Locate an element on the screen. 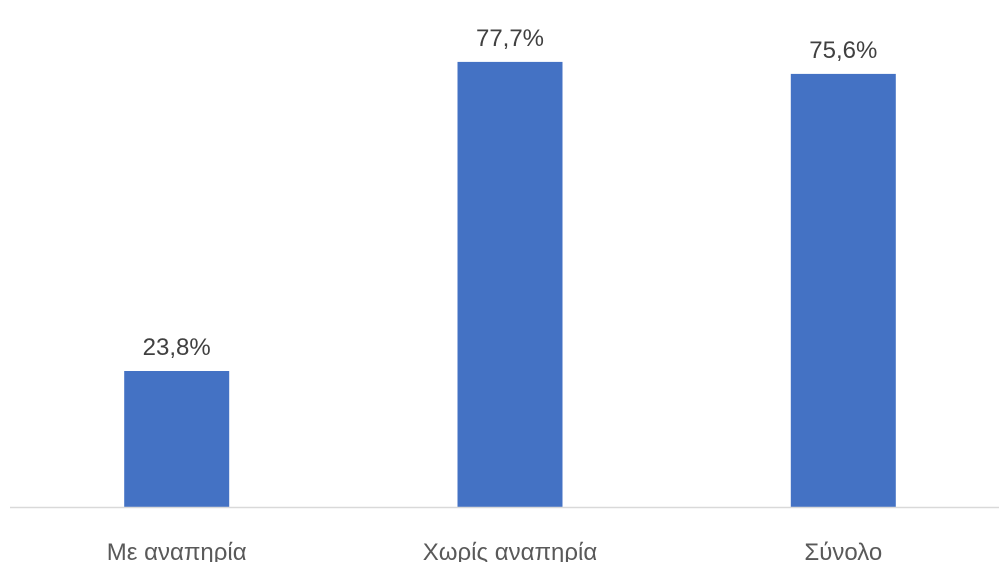 The height and width of the screenshot is (562, 999). category-label-2: Χωρίς αναπηρία is located at coordinates (510, 550).